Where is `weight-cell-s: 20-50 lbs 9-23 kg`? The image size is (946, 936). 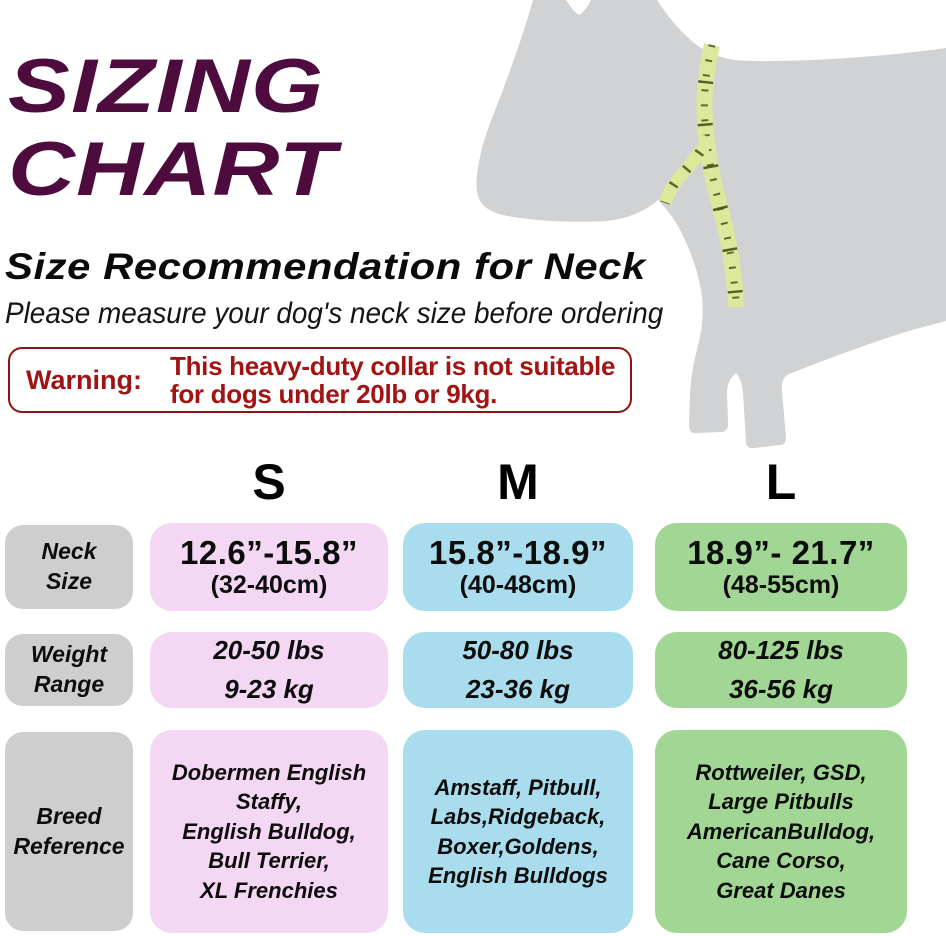
weight-cell-s: 20-50 lbs 9-23 kg is located at coordinates (269, 670).